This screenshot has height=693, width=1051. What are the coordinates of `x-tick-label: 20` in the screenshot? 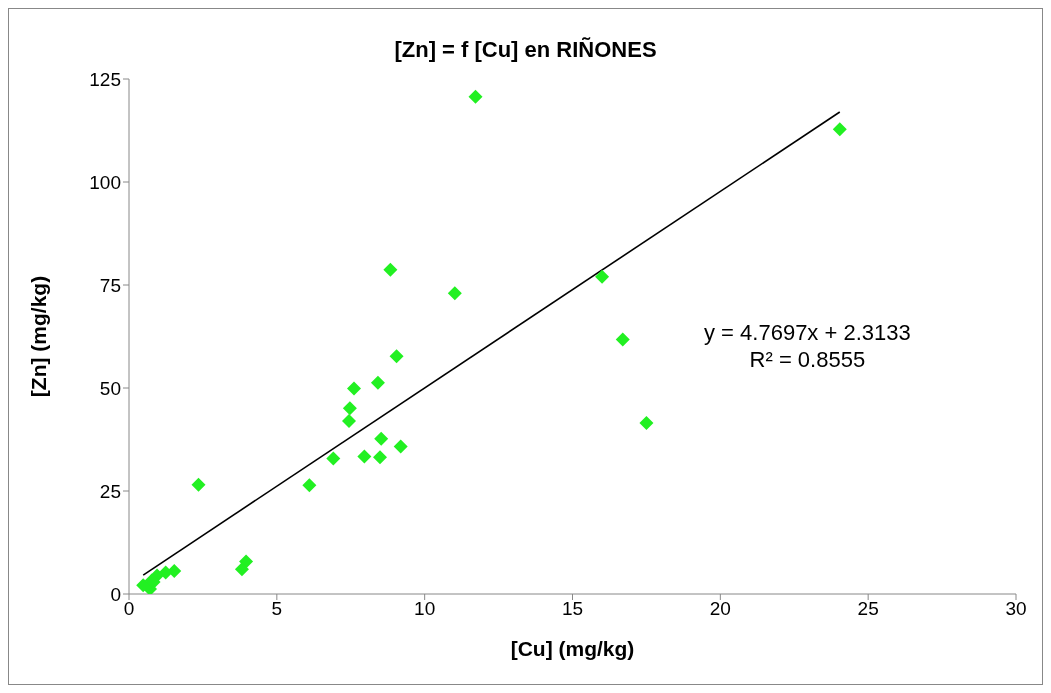 It's located at (720, 609).